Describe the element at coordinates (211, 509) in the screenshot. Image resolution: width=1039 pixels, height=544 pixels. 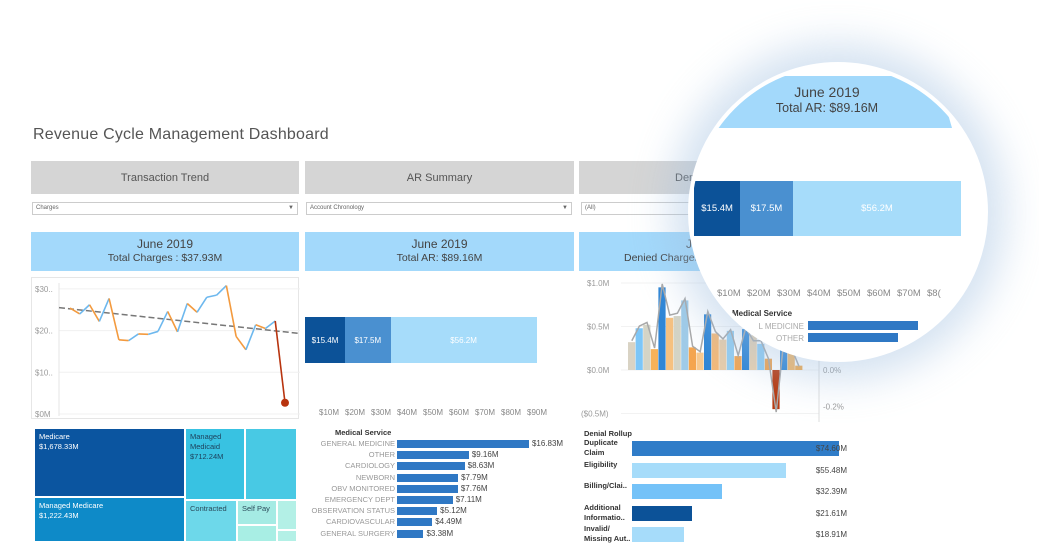
I see `label: Contracted` at that location.